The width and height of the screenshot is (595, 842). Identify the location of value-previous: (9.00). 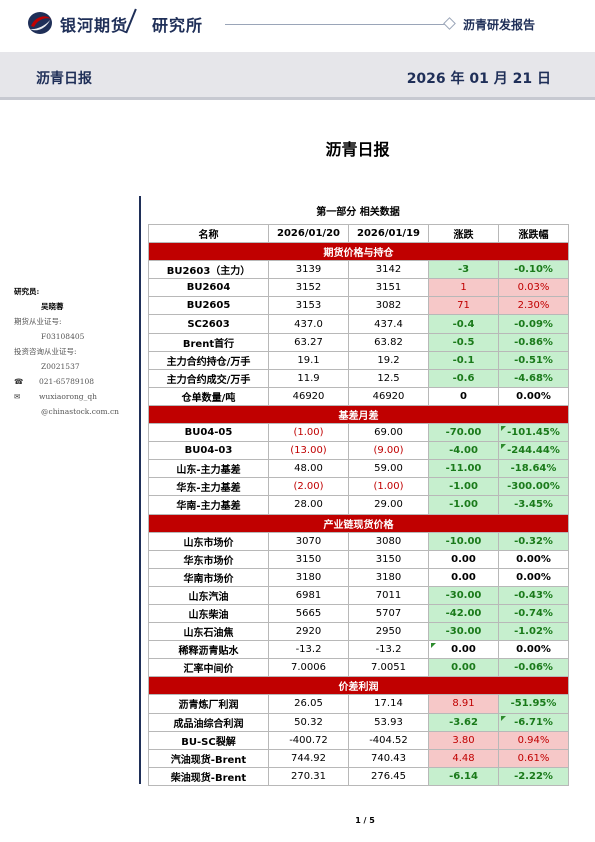
(388, 451).